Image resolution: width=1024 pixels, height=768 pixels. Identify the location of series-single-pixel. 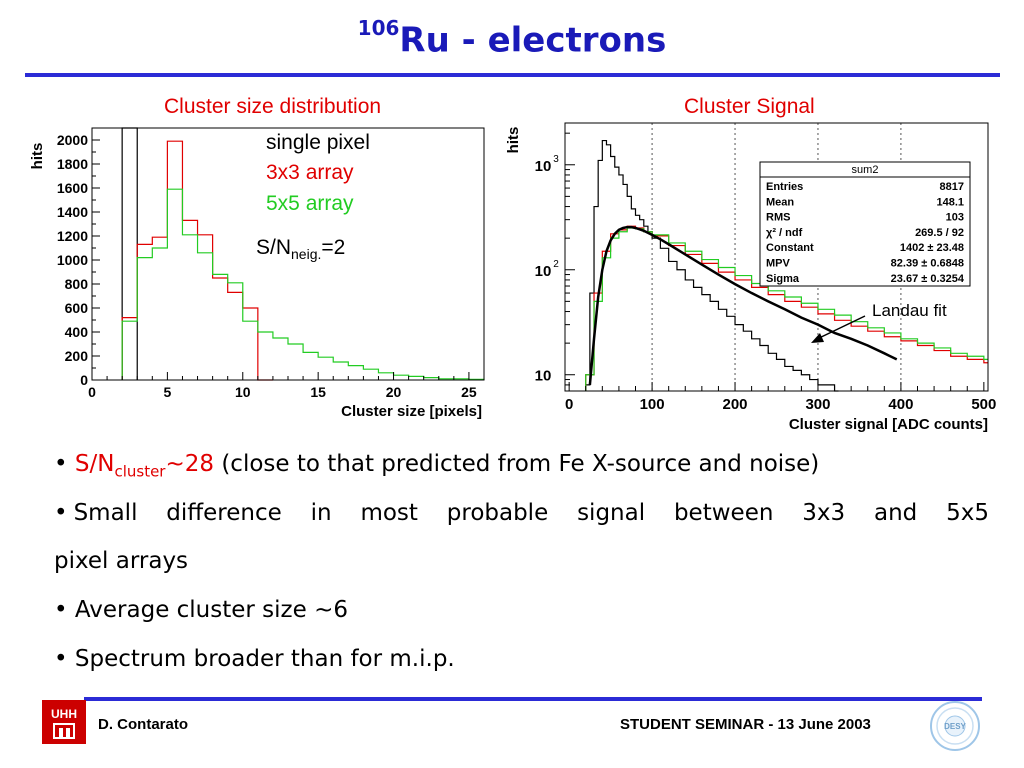
(712, 265).